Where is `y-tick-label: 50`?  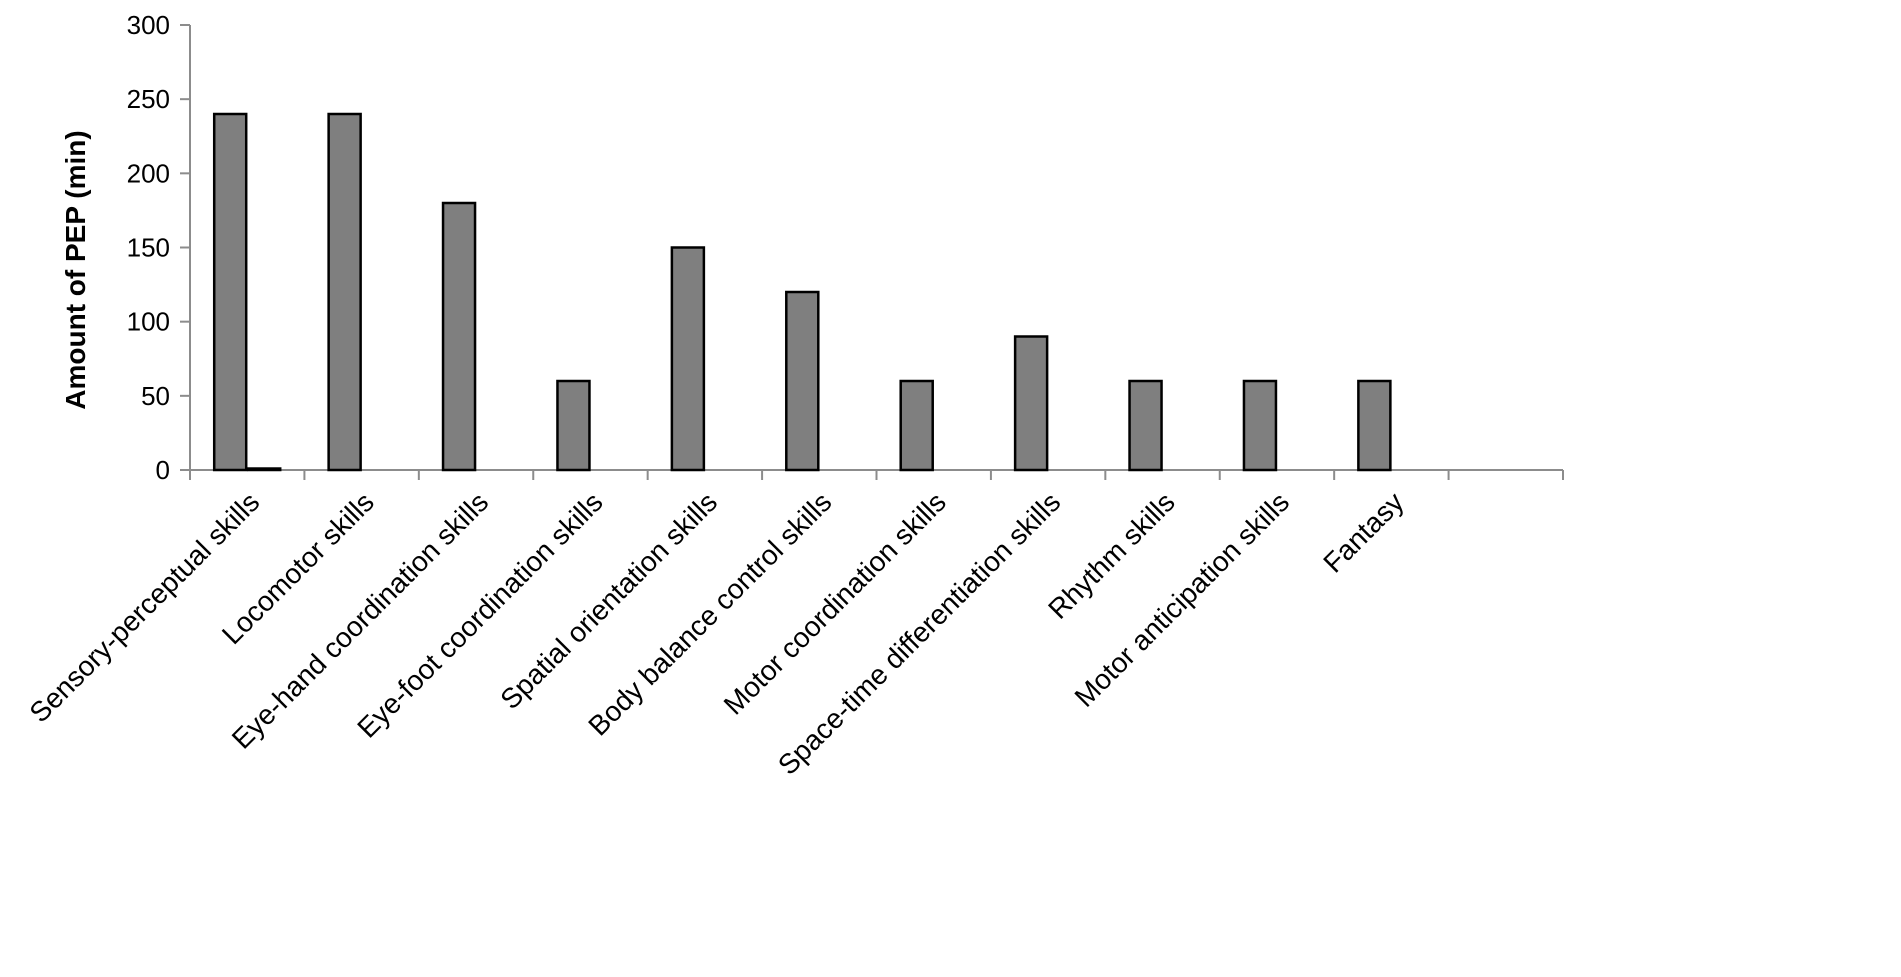 y-tick-label: 50 is located at coordinates (155, 396).